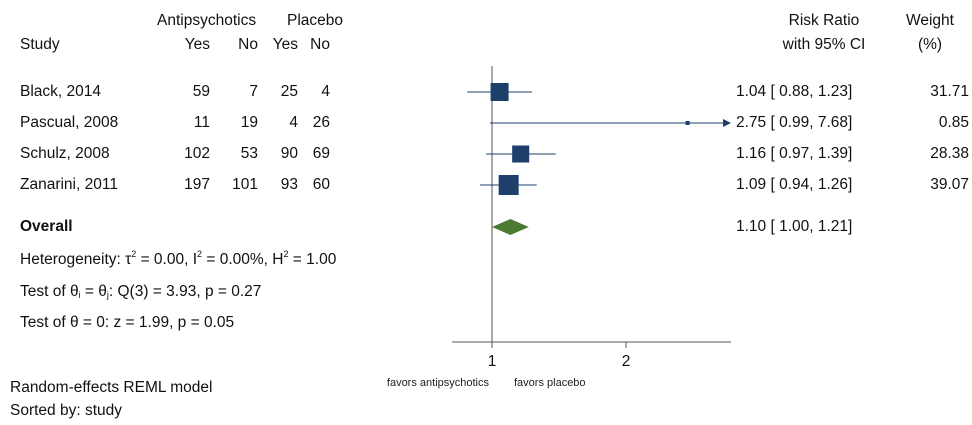 The height and width of the screenshot is (425, 972). I want to click on weight-cell: 31.71, so click(949, 91).